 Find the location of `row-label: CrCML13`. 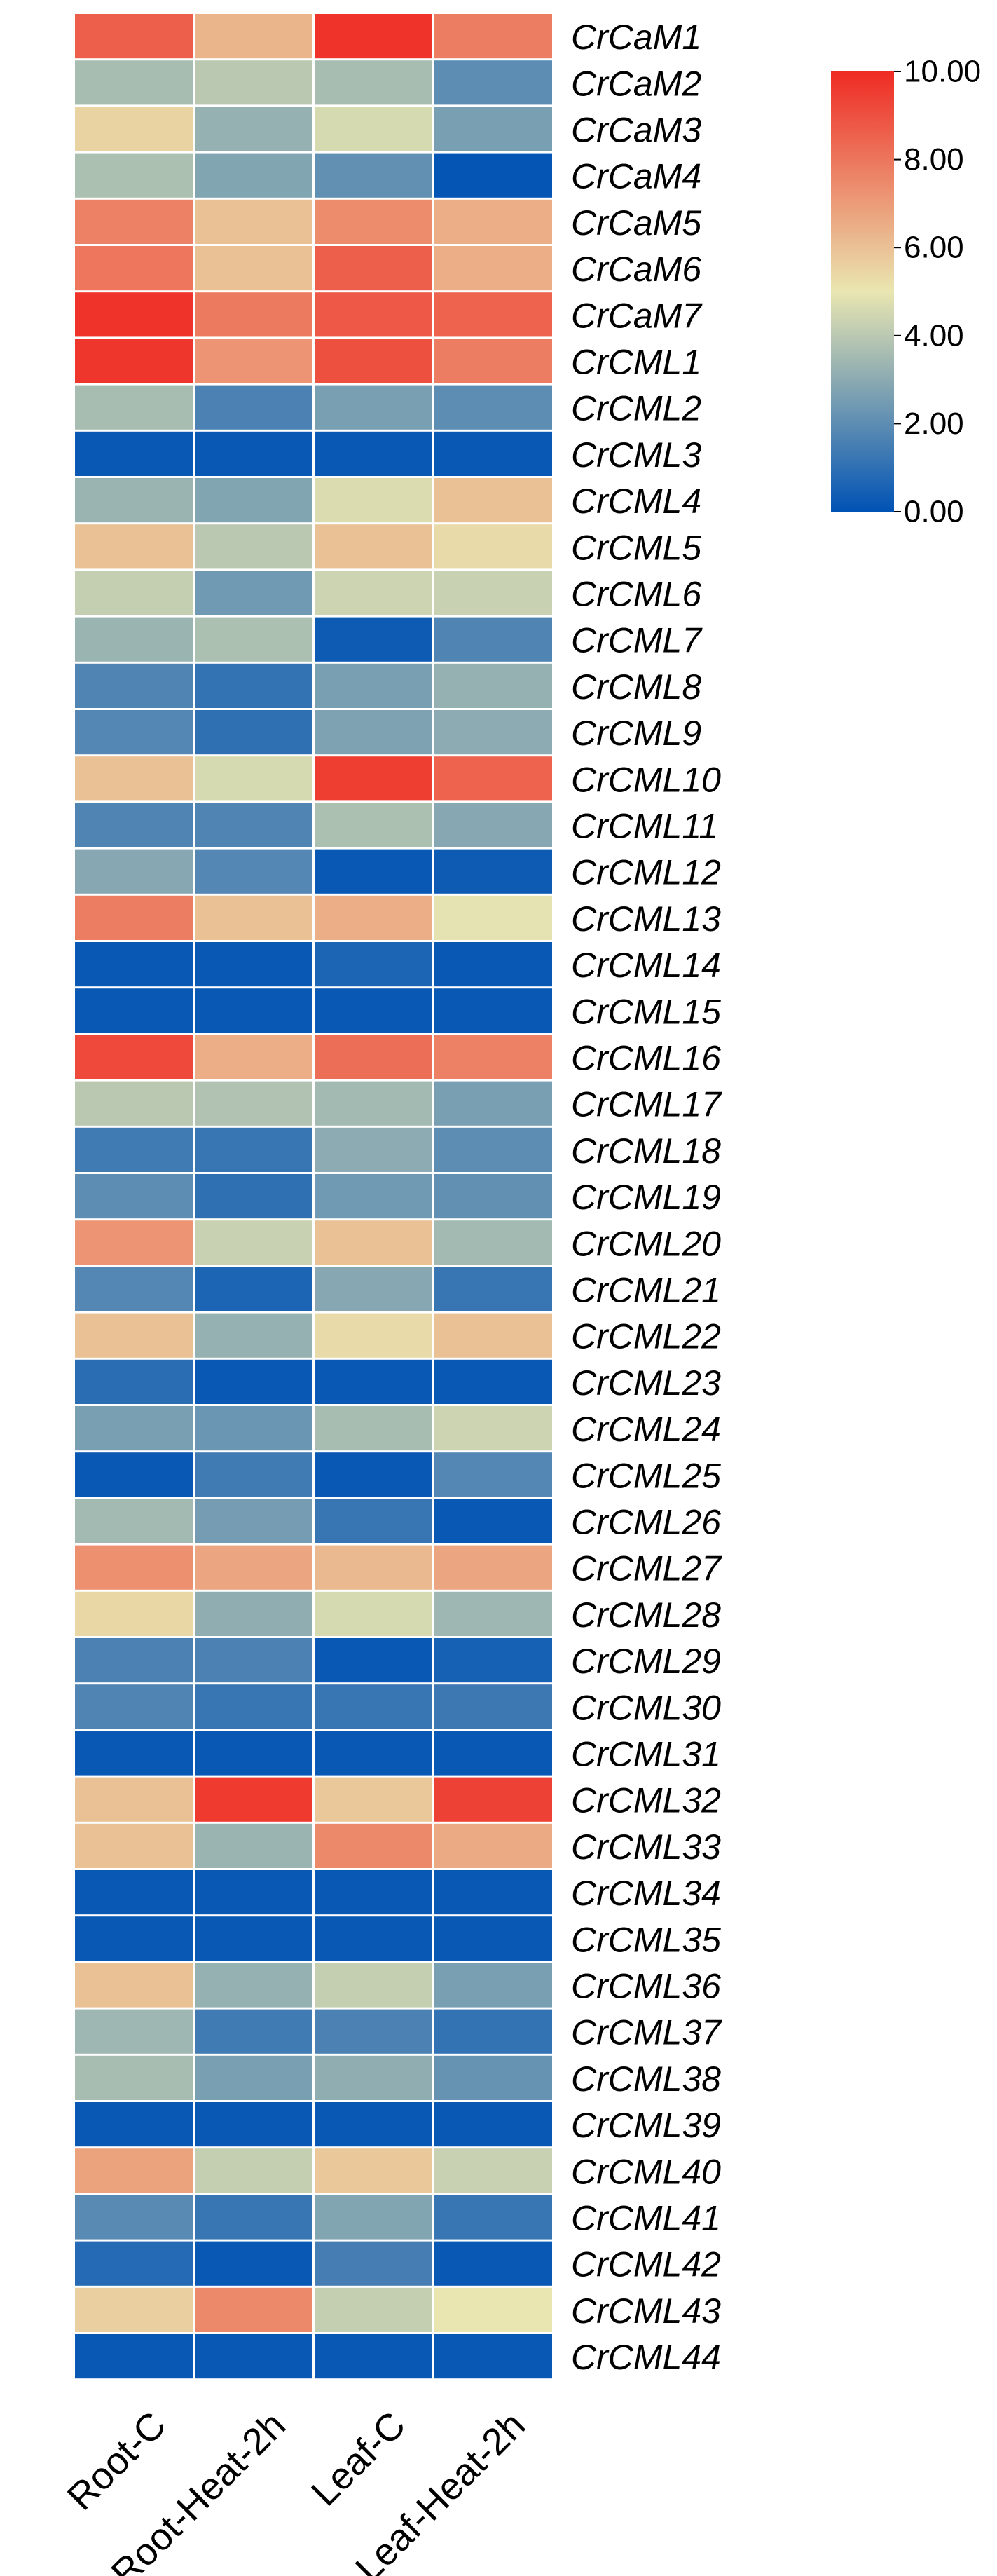

row-label: CrCML13 is located at coordinates (646, 919).